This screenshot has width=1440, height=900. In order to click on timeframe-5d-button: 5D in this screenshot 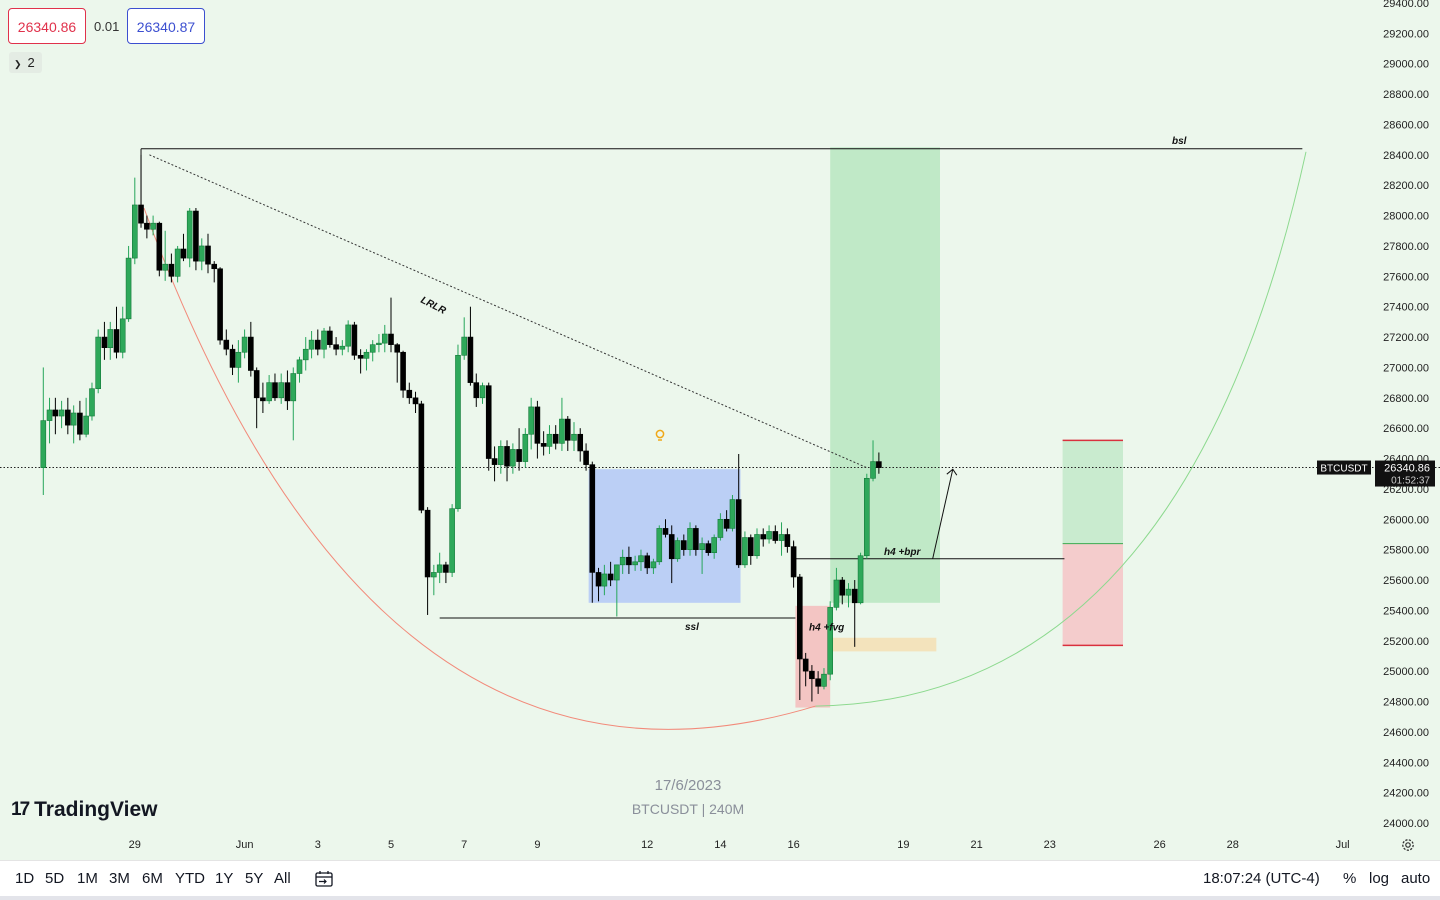, I will do `click(55, 878)`.